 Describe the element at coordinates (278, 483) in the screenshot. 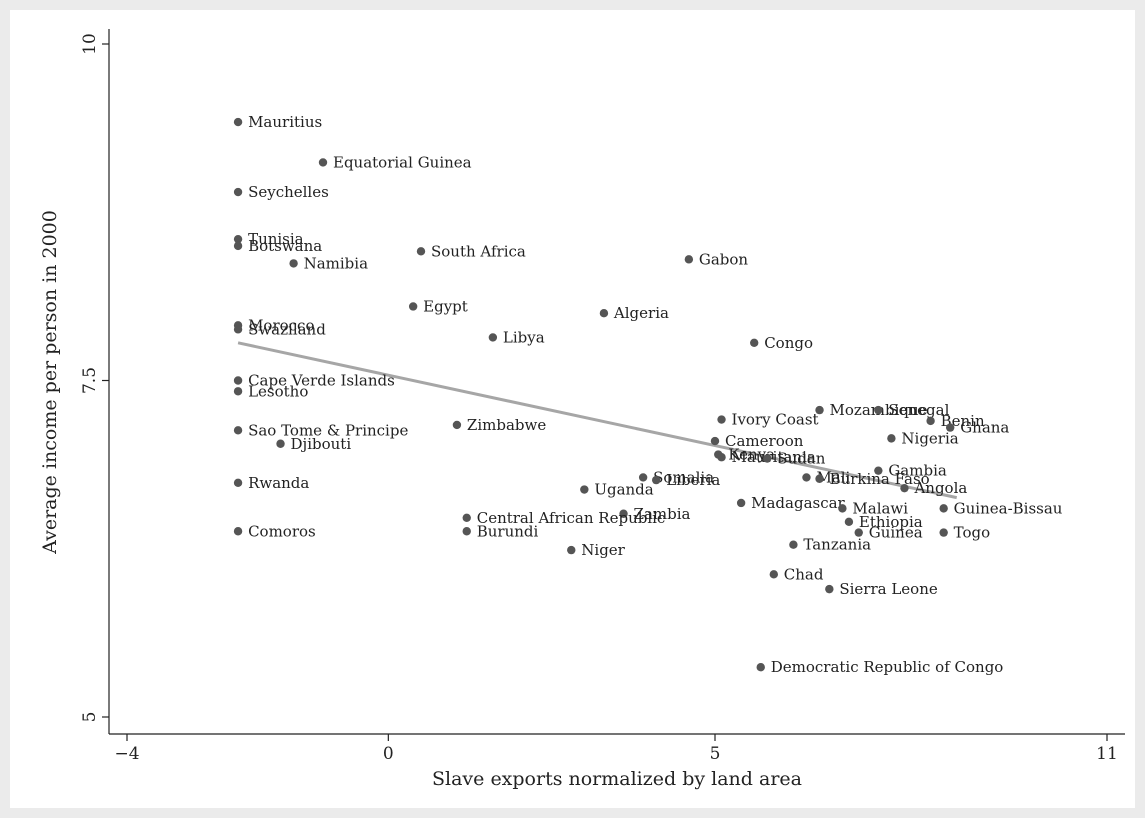

I see `data-point-label: Rwanda` at that location.